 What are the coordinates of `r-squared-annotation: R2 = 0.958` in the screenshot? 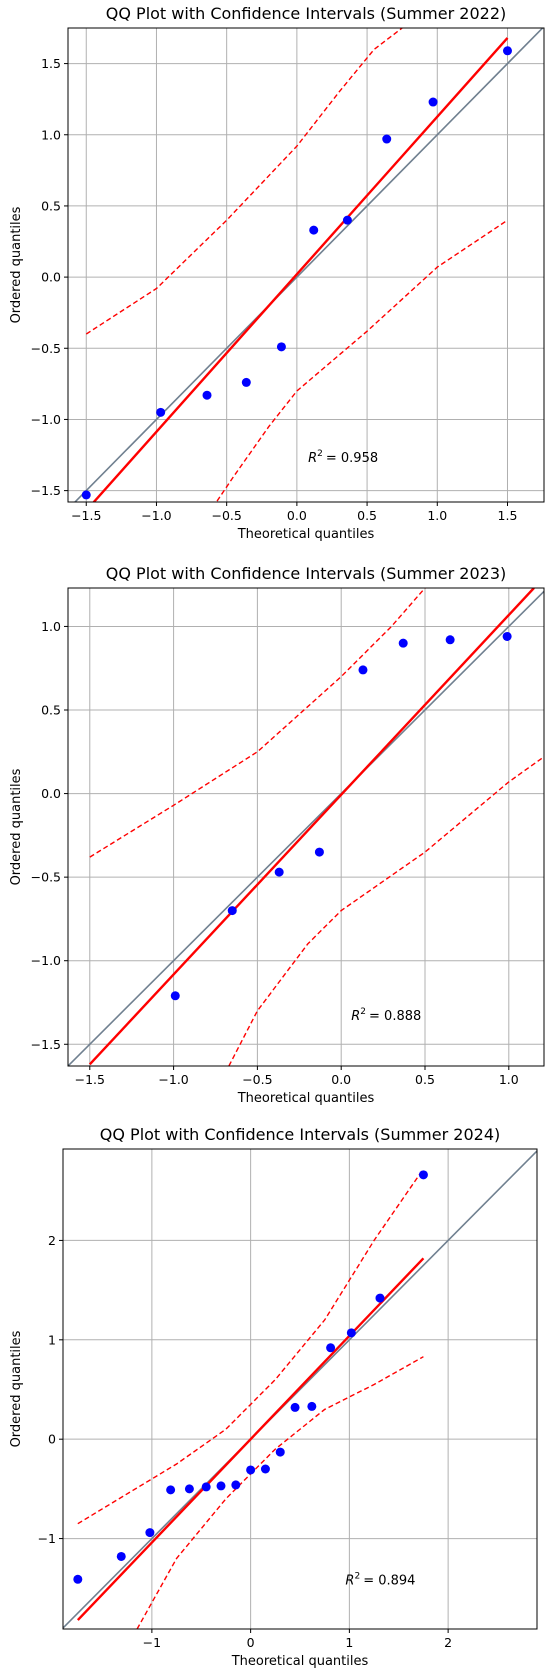 It's located at (343, 457).